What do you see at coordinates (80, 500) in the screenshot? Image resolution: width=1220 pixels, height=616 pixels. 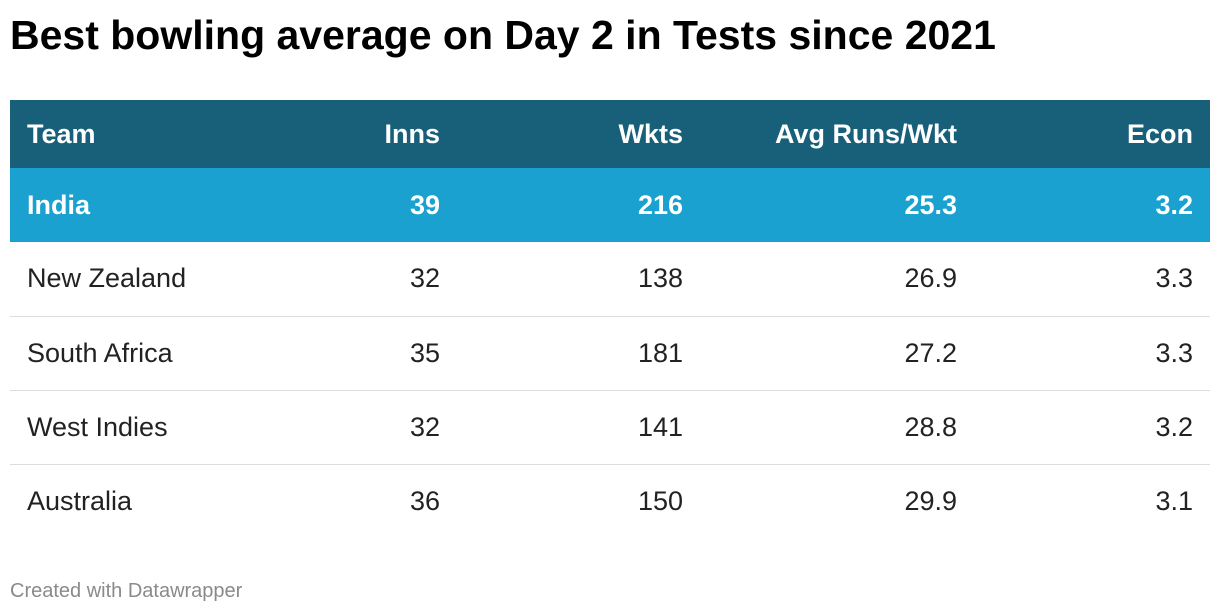 I see `cell-team: Australia` at bounding box center [80, 500].